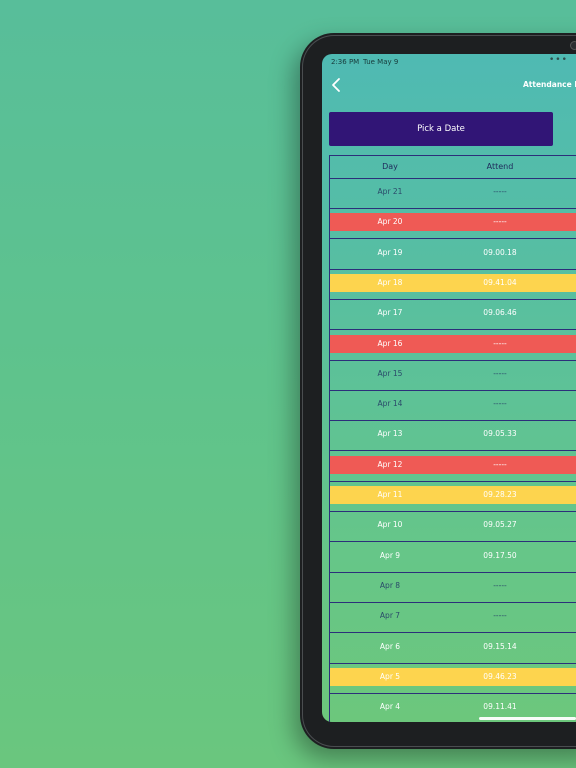 This screenshot has width=576, height=768. Describe the element at coordinates (337, 85) in the screenshot. I see `back-chevron-icon` at that location.